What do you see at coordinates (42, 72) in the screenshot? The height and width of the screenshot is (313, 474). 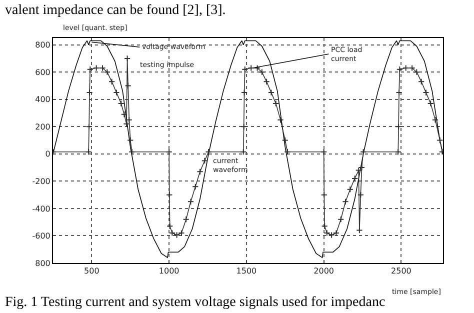 I see `y-tick-label: 600` at bounding box center [42, 72].